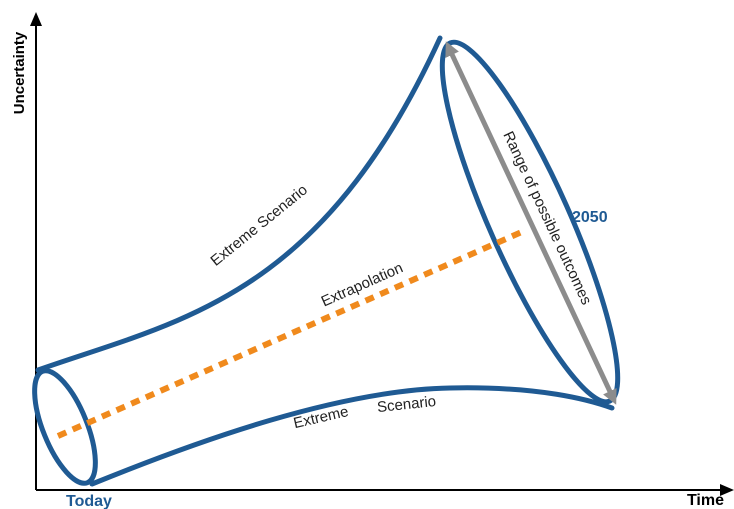  Describe the element at coordinates (352, 436) in the screenshot. I see `lower-scenario-curve` at that location.